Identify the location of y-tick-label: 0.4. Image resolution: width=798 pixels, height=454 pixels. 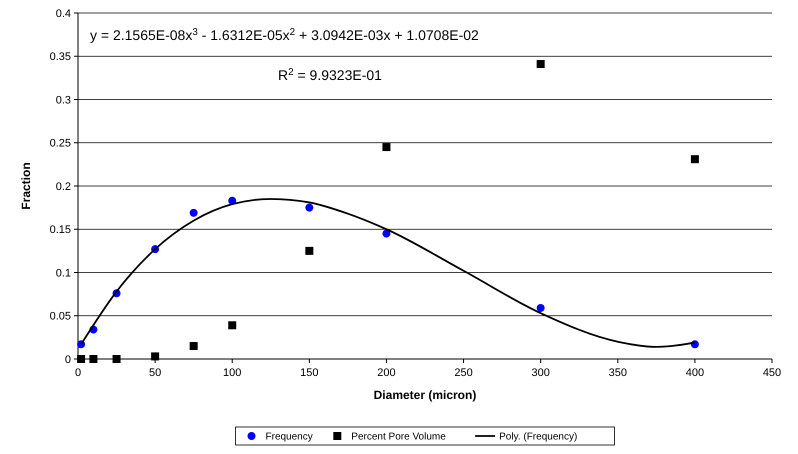
(63, 14).